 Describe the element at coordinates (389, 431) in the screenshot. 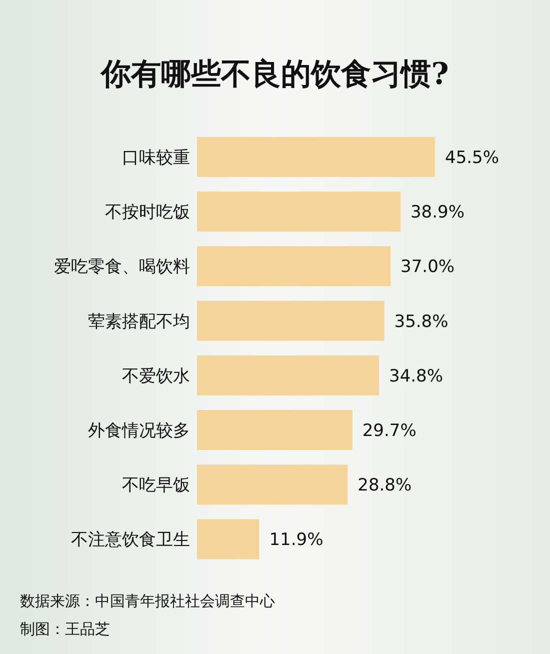

I see `data-label: 29.7%` at that location.